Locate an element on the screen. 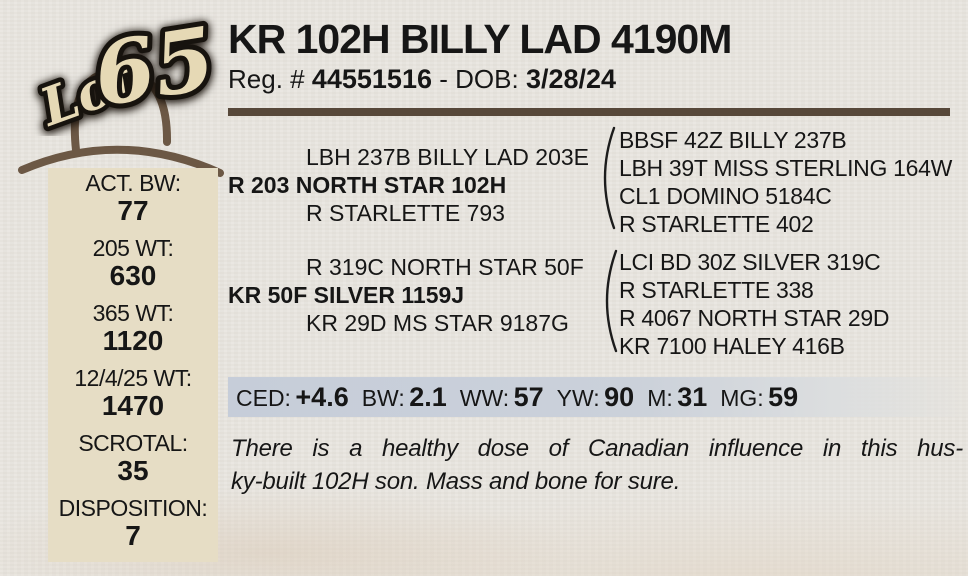 Image resolution: width=968 pixels, height=576 pixels. ancestor: R 4067 NORTH STAR 29D is located at coordinates (754, 318).